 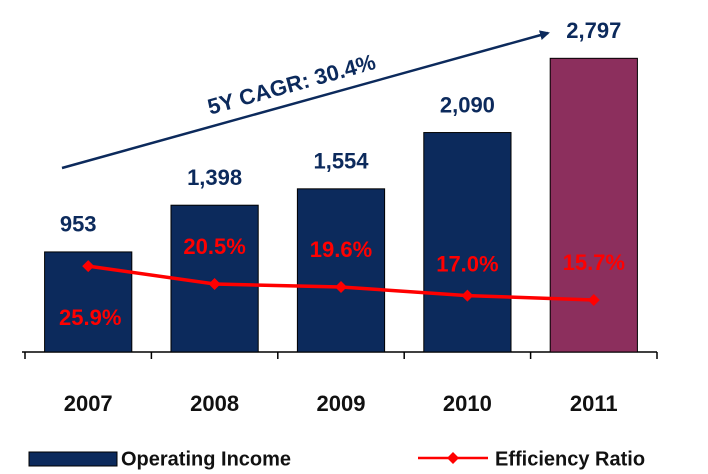 I want to click on cagr-annotation: 5Y CAGR: 30.4%, so click(x=292, y=84).